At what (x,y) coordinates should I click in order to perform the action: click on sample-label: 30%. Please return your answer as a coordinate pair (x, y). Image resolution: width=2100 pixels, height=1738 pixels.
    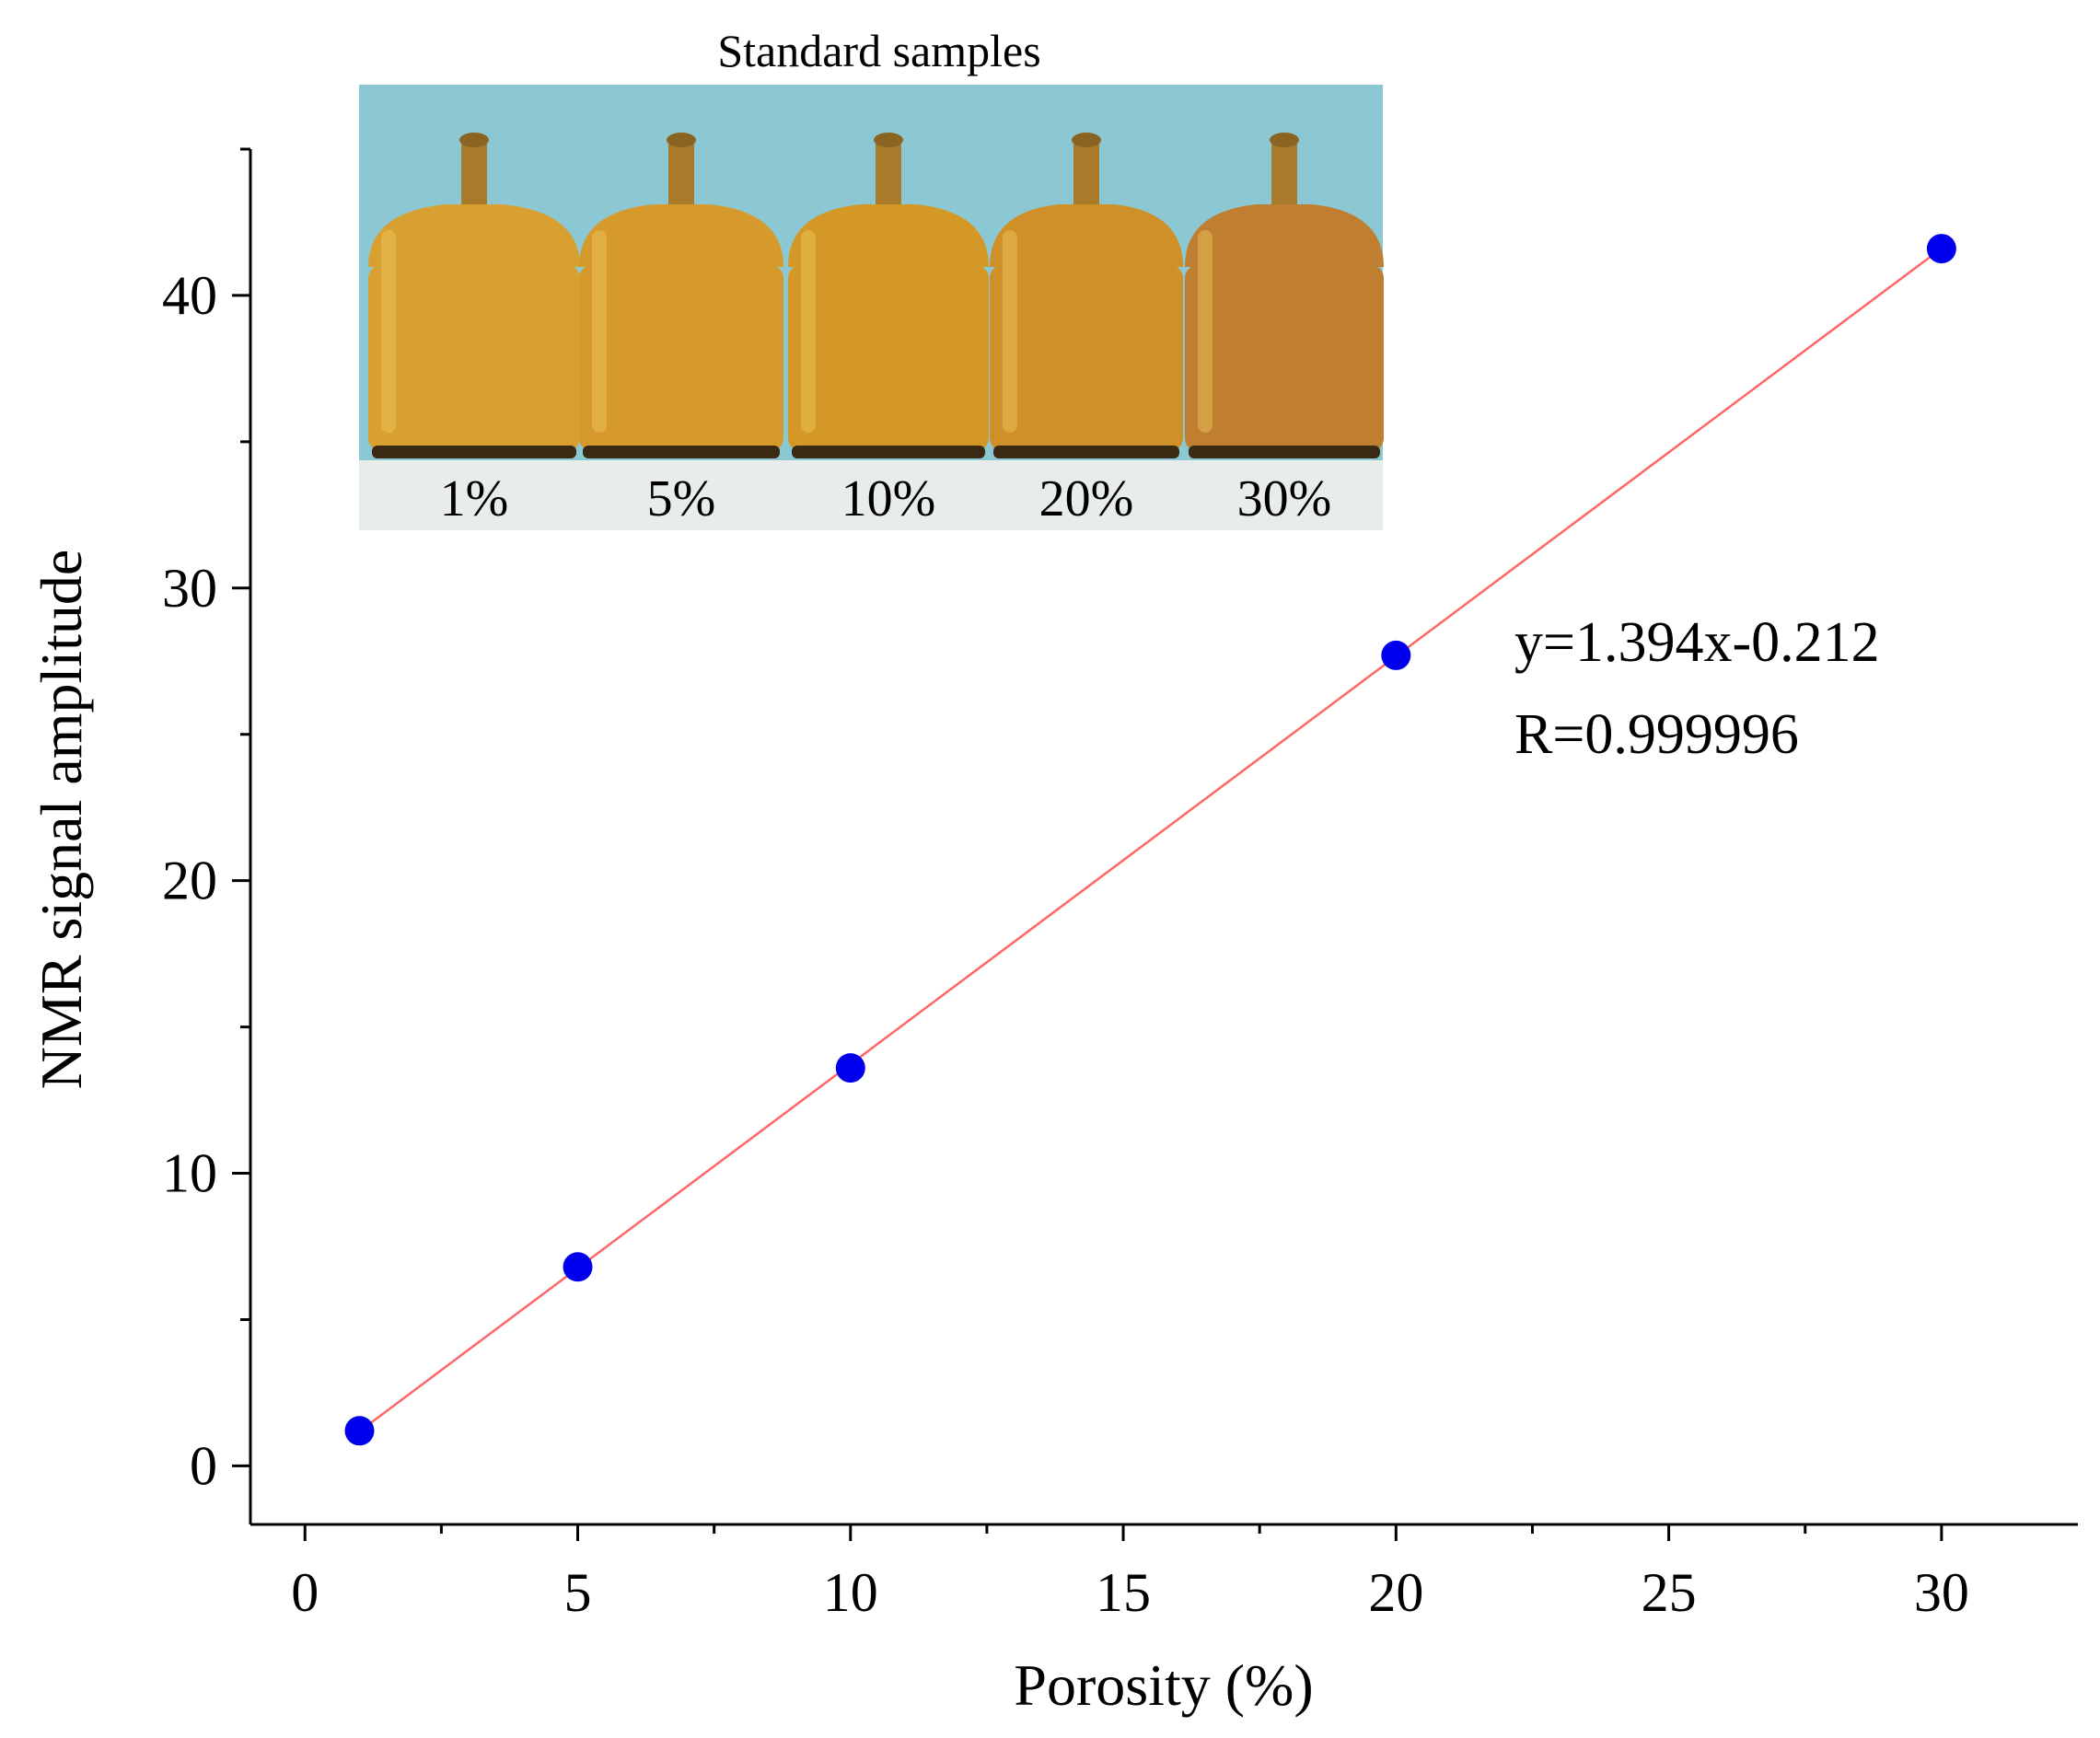
    Looking at the image, I should click on (1284, 499).